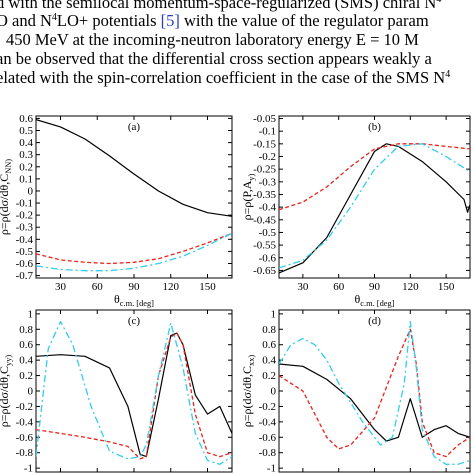 The image size is (474, 474). What do you see at coordinates (264, 170) in the screenshot?
I see `y-tick-label: -0.25` at bounding box center [264, 170].